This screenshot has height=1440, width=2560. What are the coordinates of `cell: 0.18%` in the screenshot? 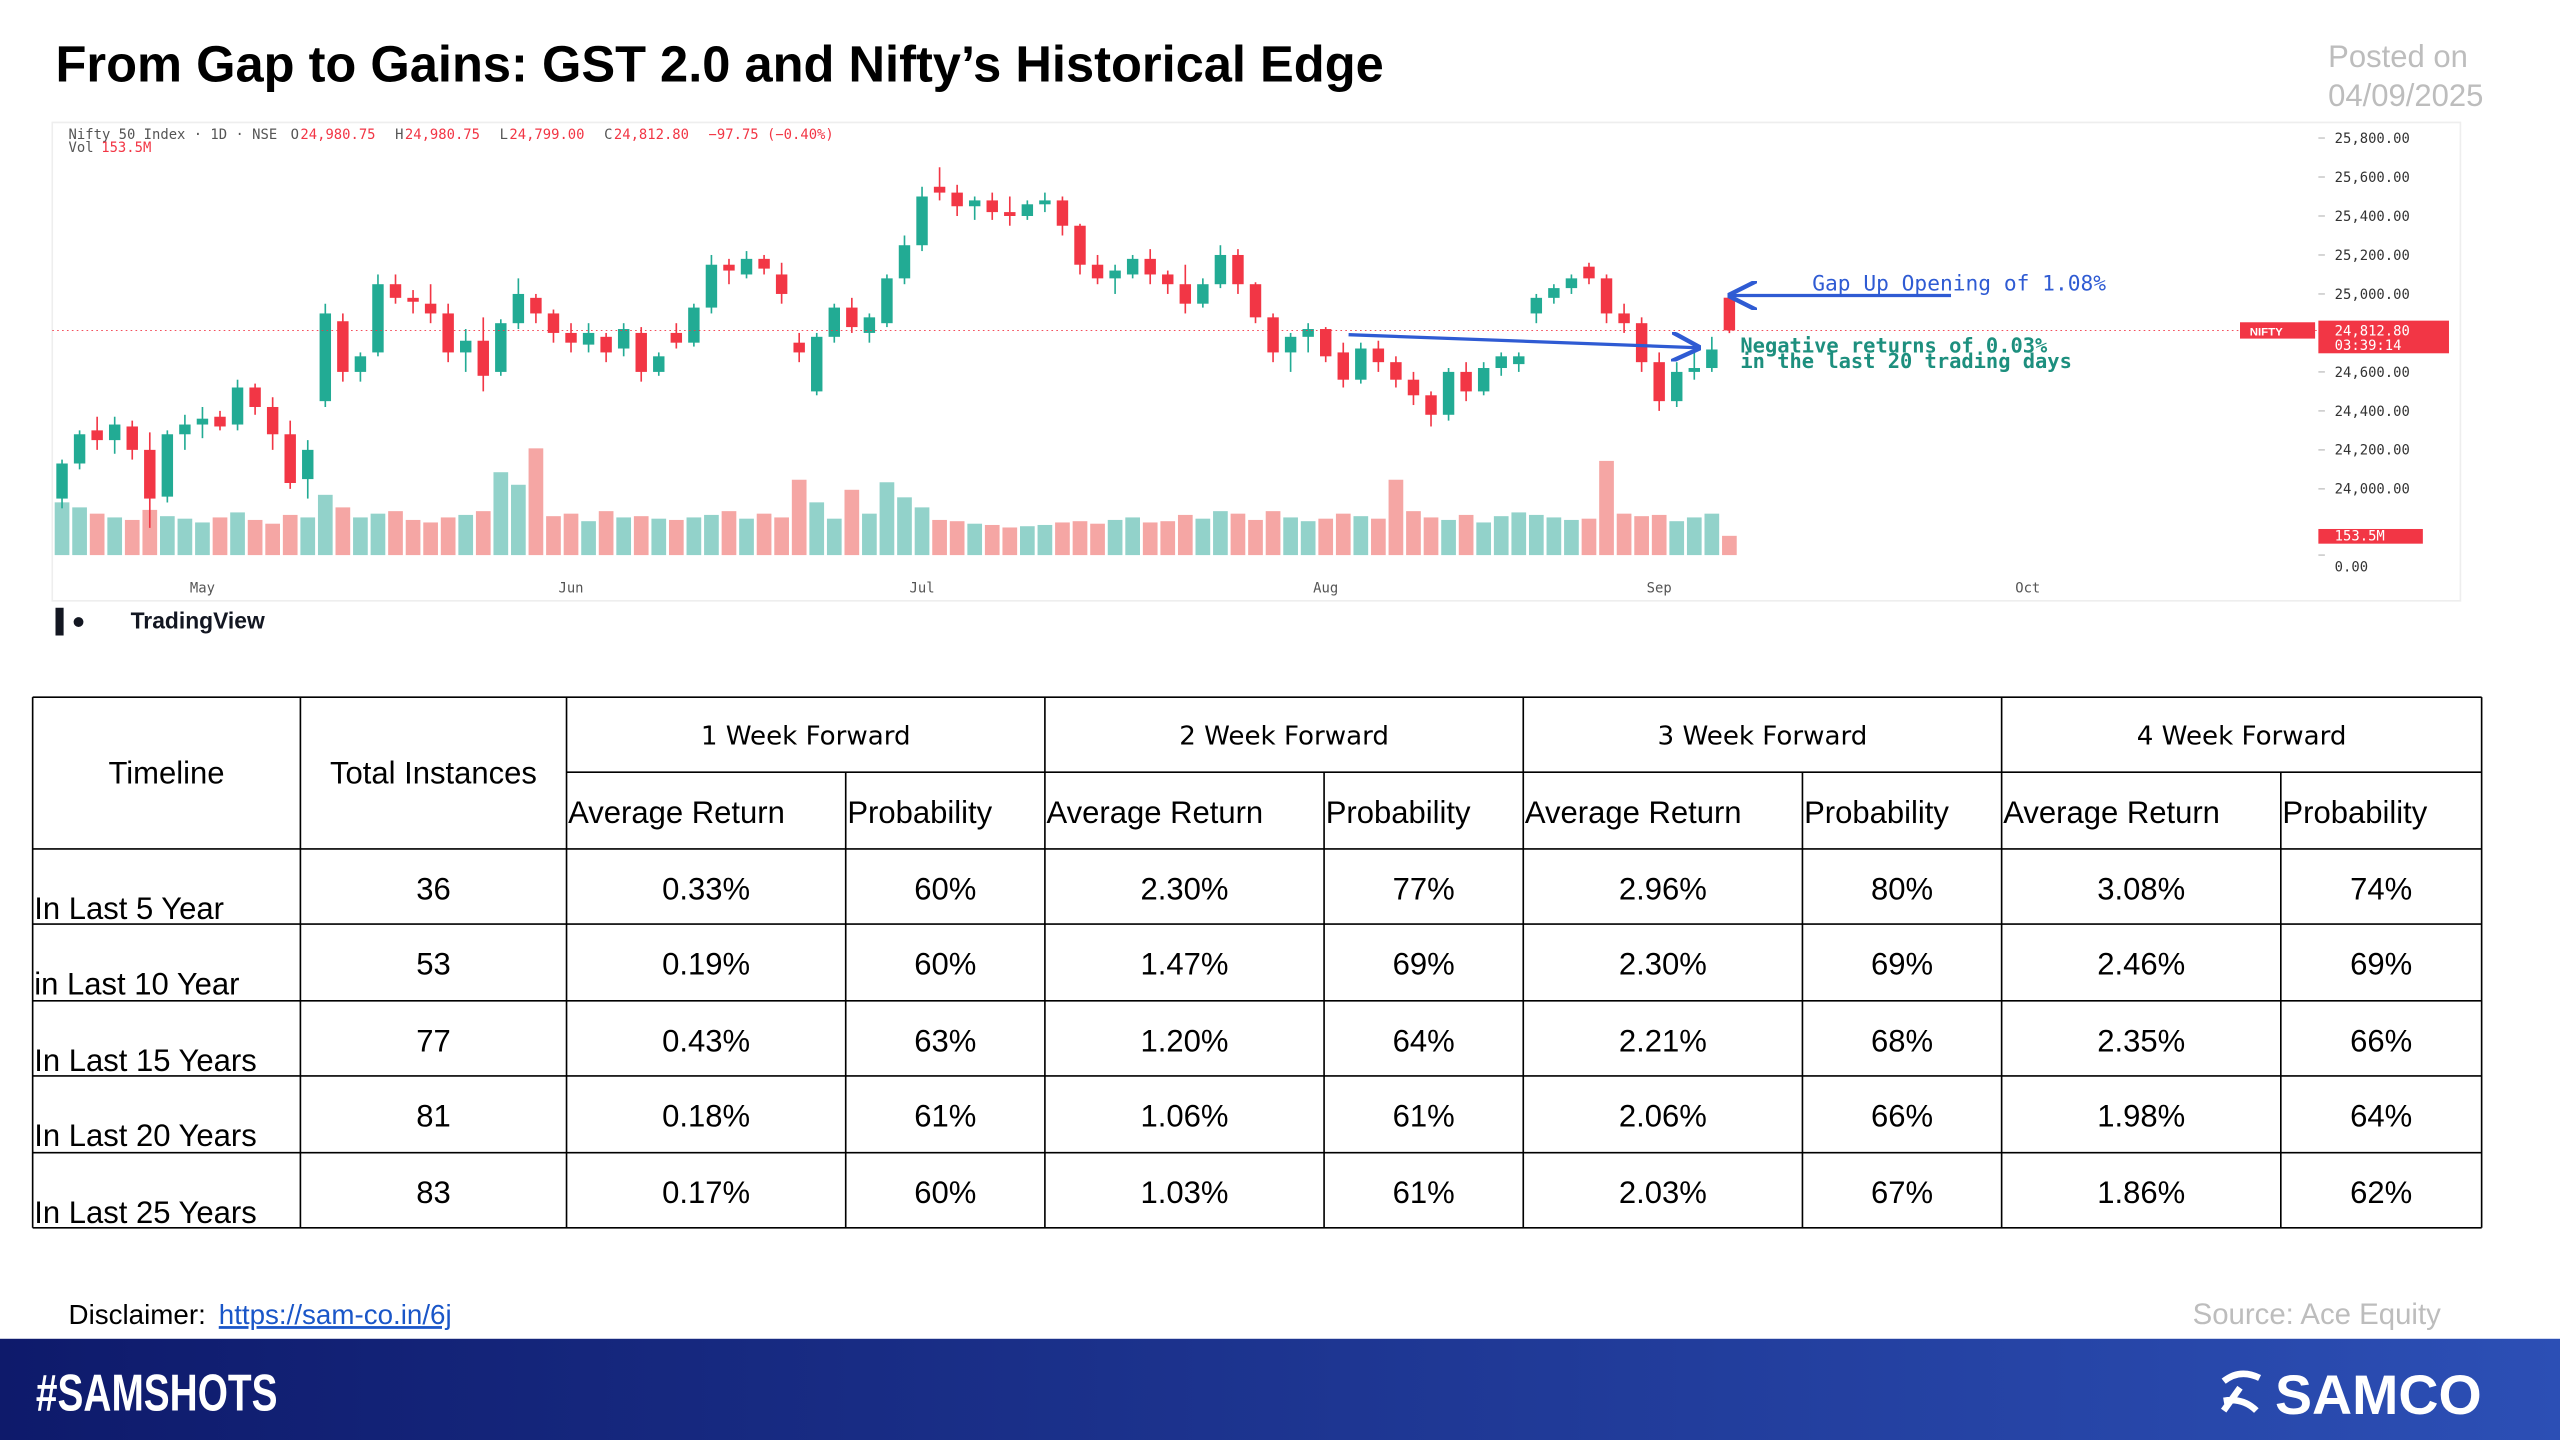 It's located at (706, 1116).